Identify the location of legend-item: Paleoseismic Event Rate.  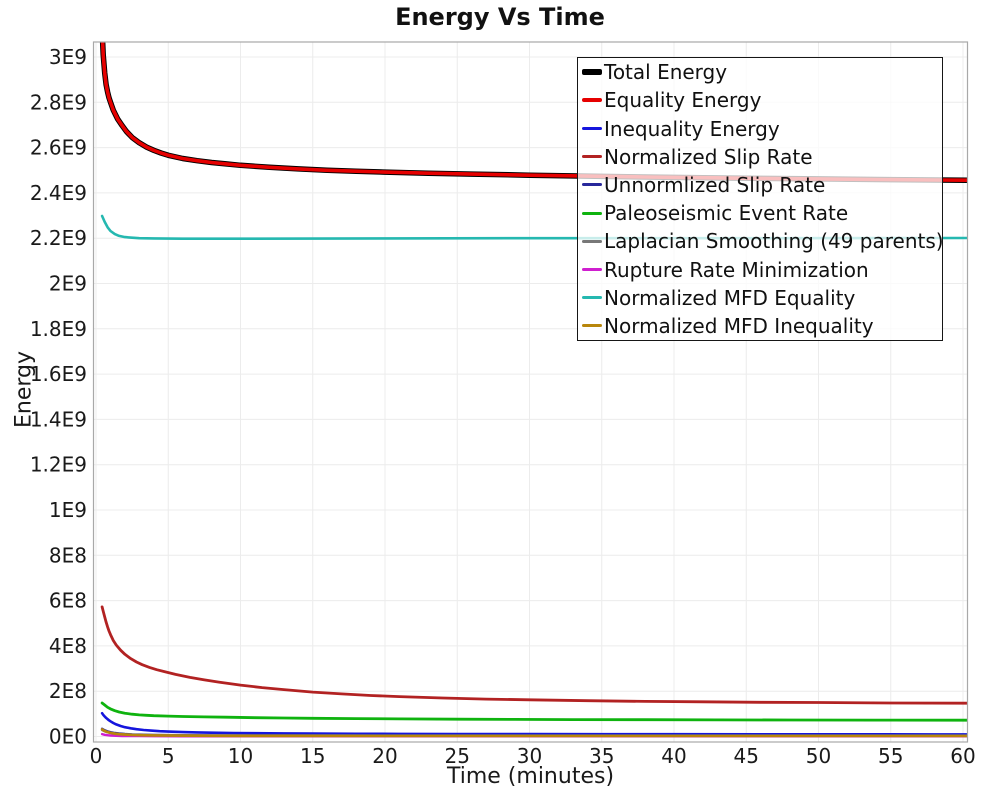
(760, 213).